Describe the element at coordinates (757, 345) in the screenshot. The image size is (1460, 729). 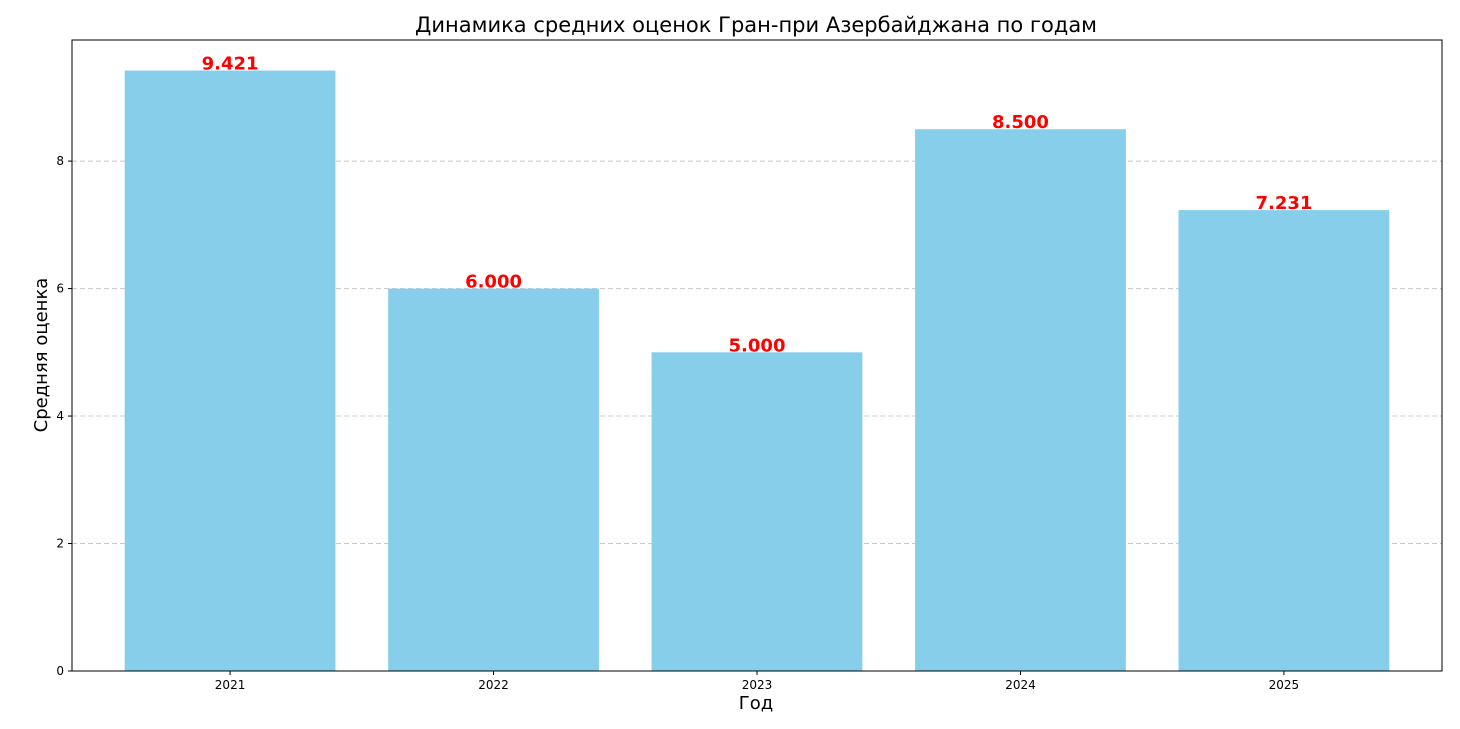
I see `data-label: 5.000` at that location.